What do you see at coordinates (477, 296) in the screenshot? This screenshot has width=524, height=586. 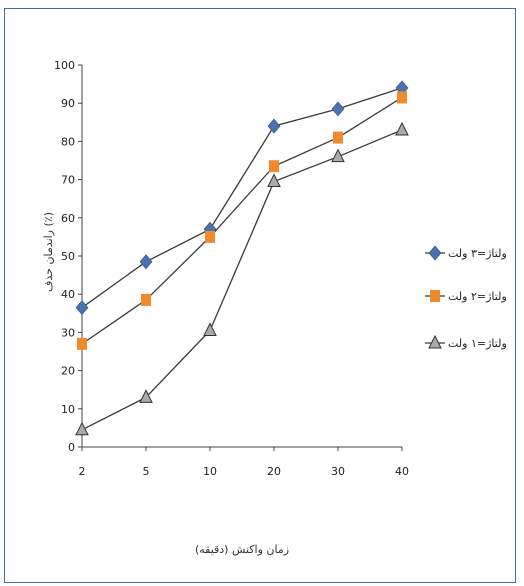 I see `legend-label: ولتاژ=۲ ولت` at bounding box center [477, 296].